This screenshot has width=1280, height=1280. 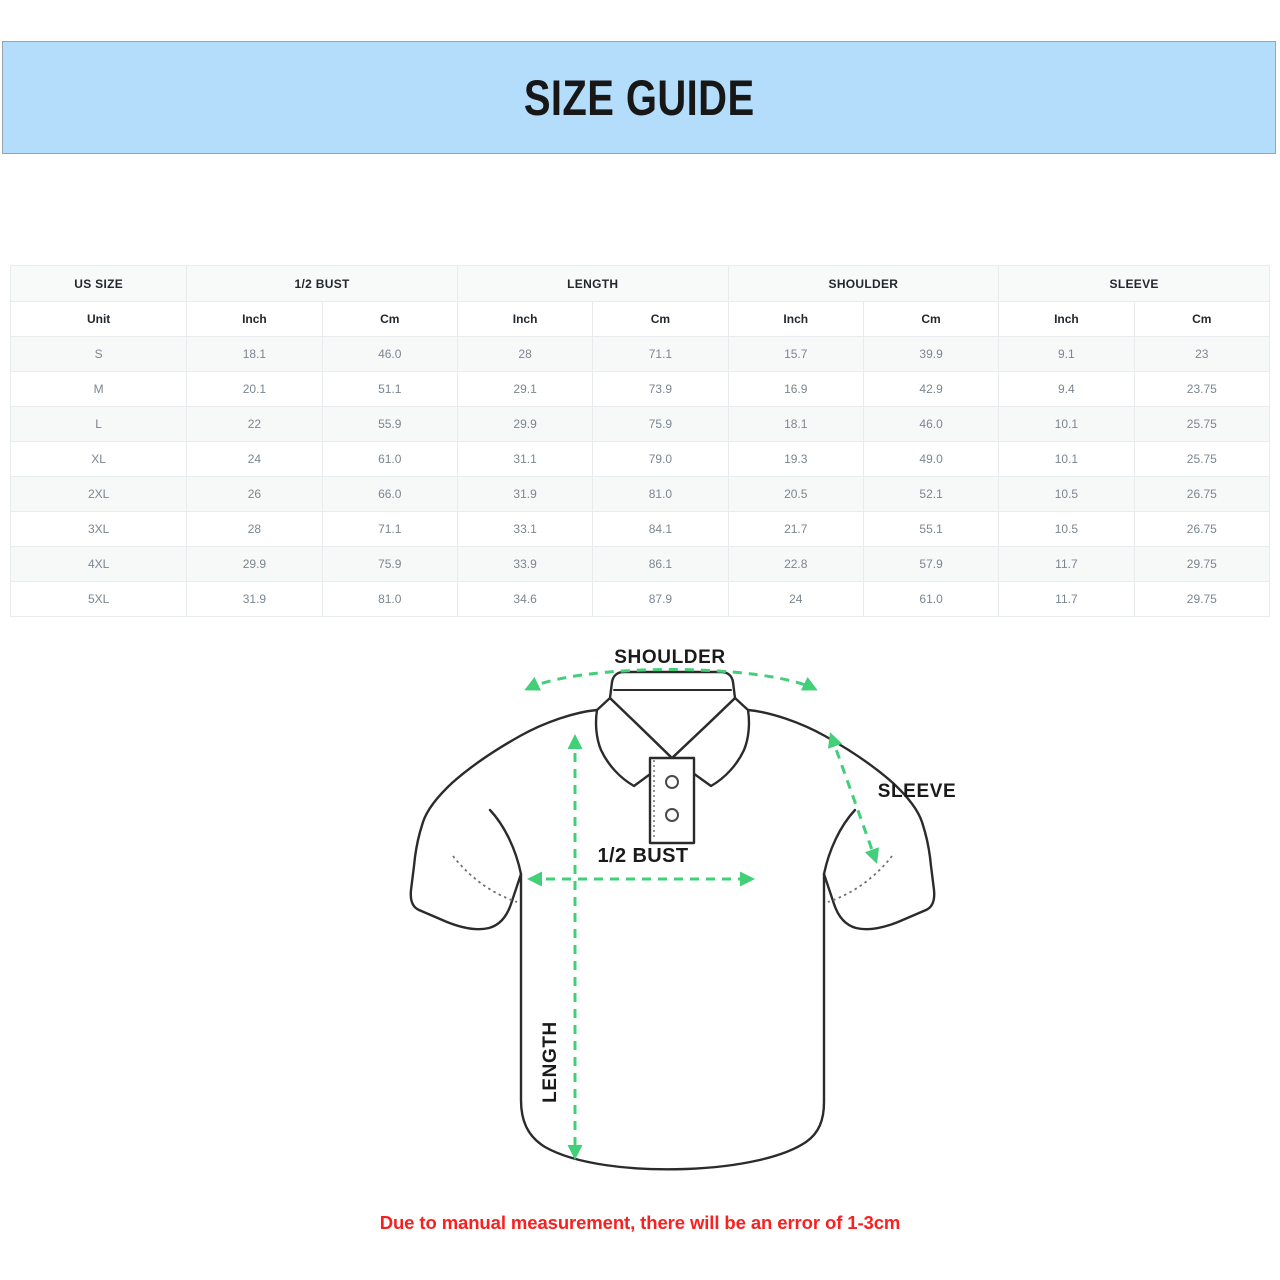 I want to click on cell-size: S, so click(x=98, y=354).